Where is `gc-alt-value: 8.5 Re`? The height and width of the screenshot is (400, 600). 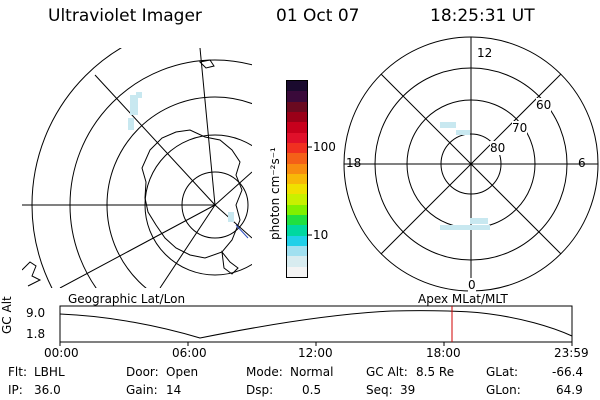 gc-alt-value: 8.5 Re is located at coordinates (435, 372).